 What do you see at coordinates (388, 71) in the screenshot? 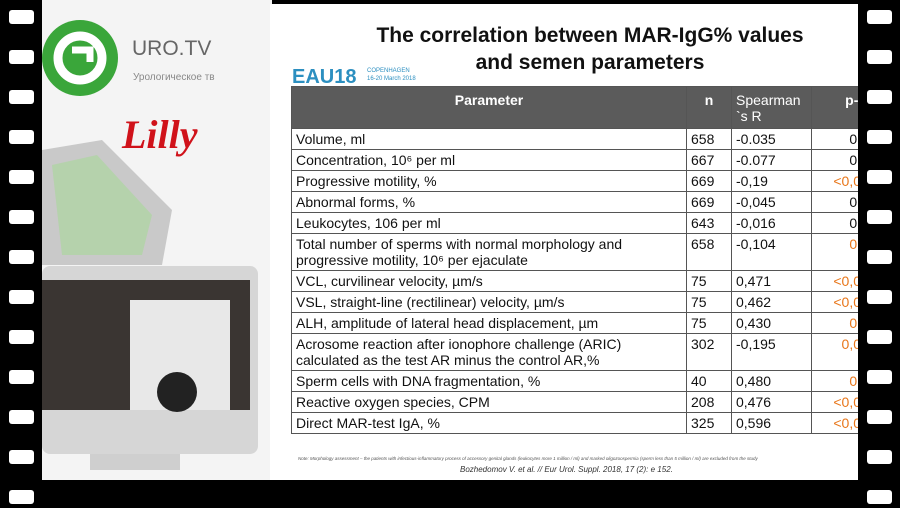
I see `event-city: COPENHAGEN` at bounding box center [388, 71].